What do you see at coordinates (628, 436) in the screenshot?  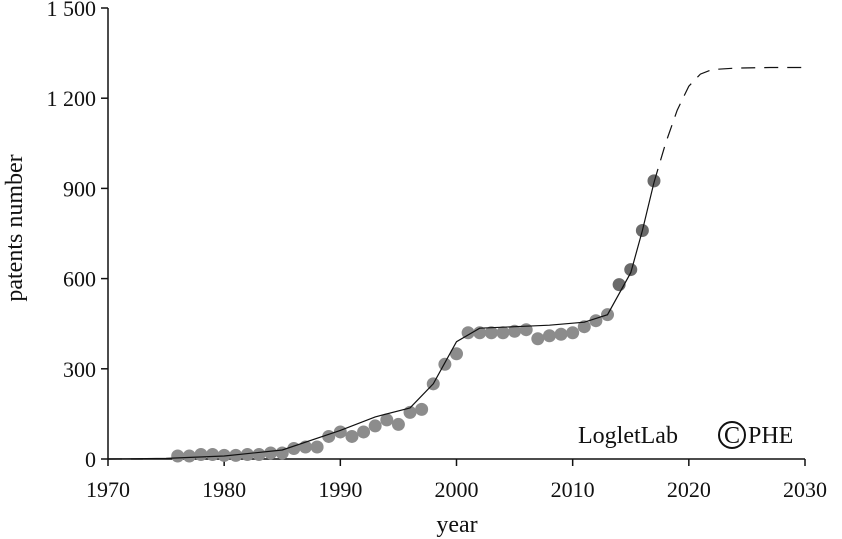 I see `watermark-left: LogletLab` at bounding box center [628, 436].